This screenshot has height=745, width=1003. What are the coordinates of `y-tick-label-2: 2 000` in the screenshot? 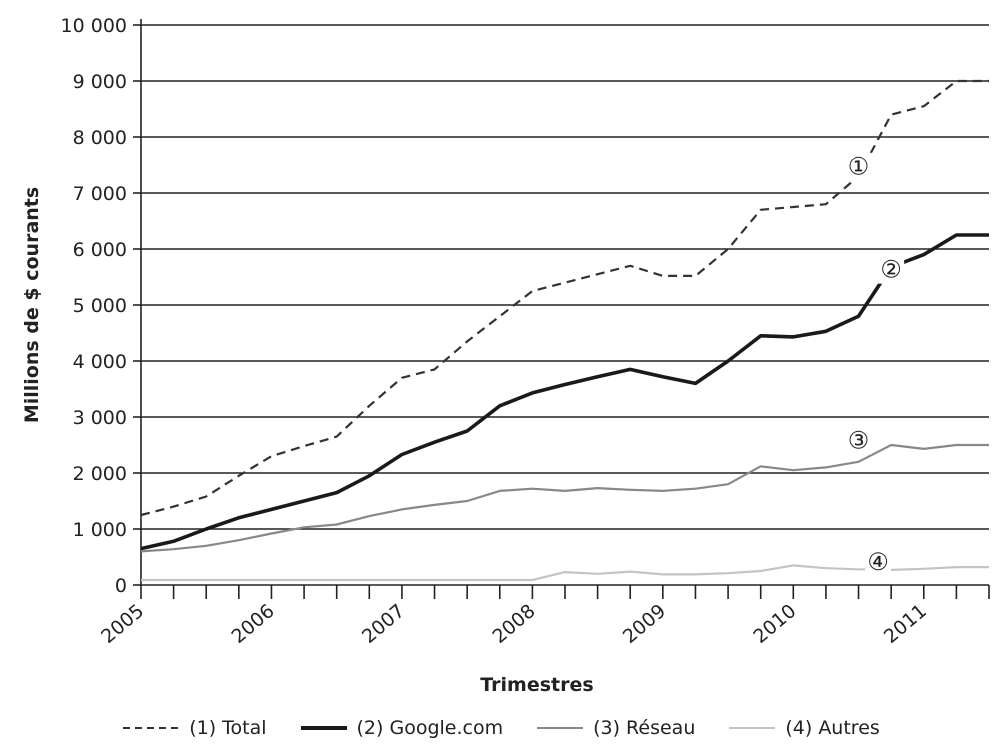 It's located at (100, 474).